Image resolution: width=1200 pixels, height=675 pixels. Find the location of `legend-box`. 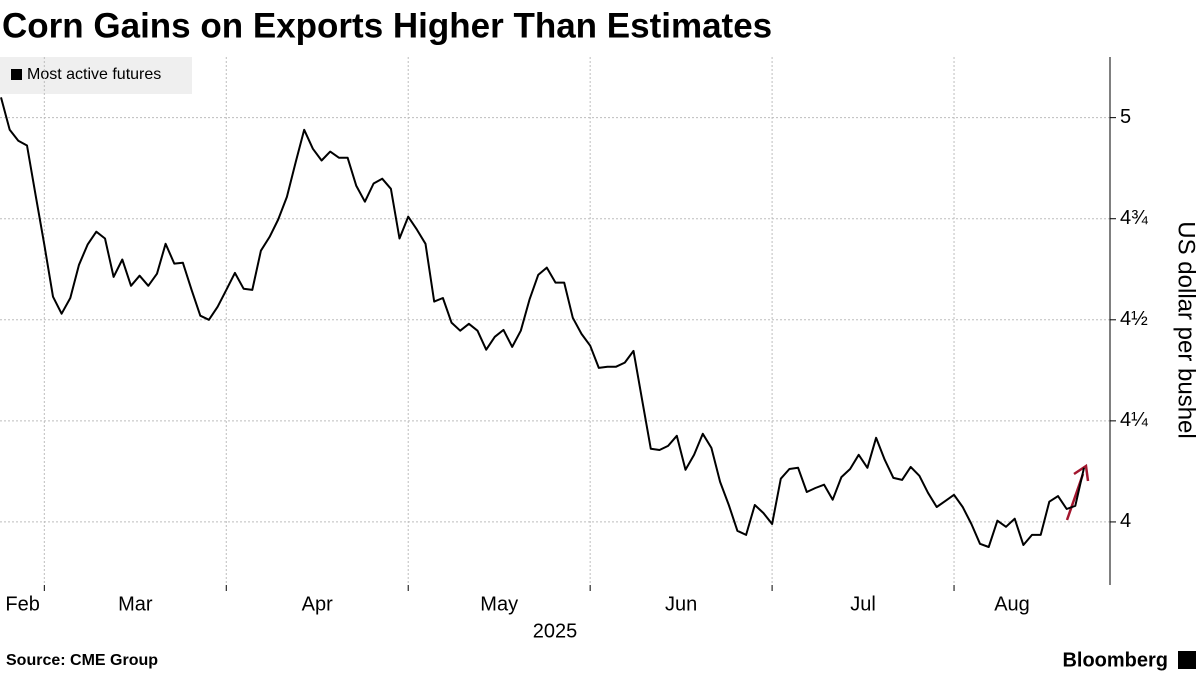

legend-box is located at coordinates (96, 75).